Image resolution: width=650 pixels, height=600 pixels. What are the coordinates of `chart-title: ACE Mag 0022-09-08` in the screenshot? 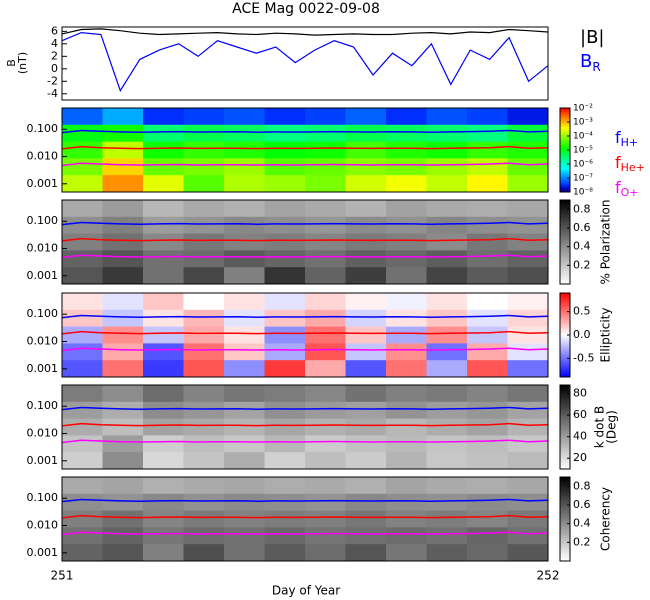 It's located at (306, 9).